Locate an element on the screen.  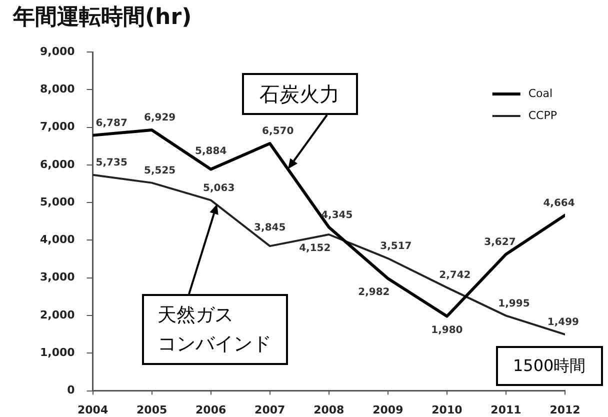
text-frame: 1500時間 is located at coordinates (549, 366).